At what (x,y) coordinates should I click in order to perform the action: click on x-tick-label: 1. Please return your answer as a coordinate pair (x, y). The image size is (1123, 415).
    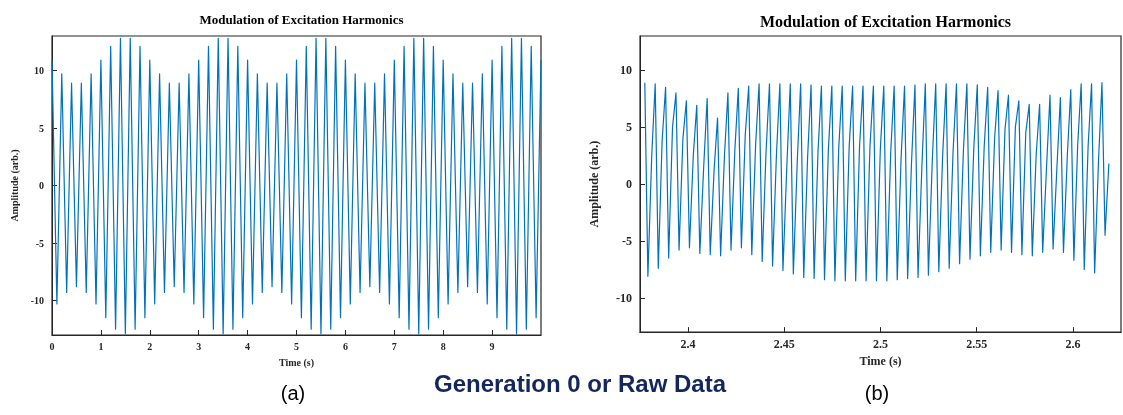
    Looking at the image, I should click on (101, 346).